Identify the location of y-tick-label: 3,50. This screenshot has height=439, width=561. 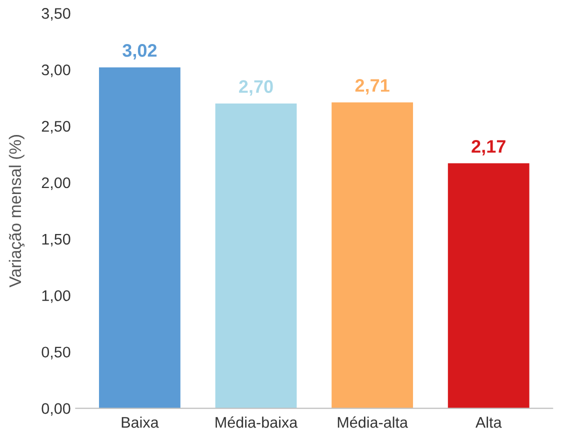
(56, 14).